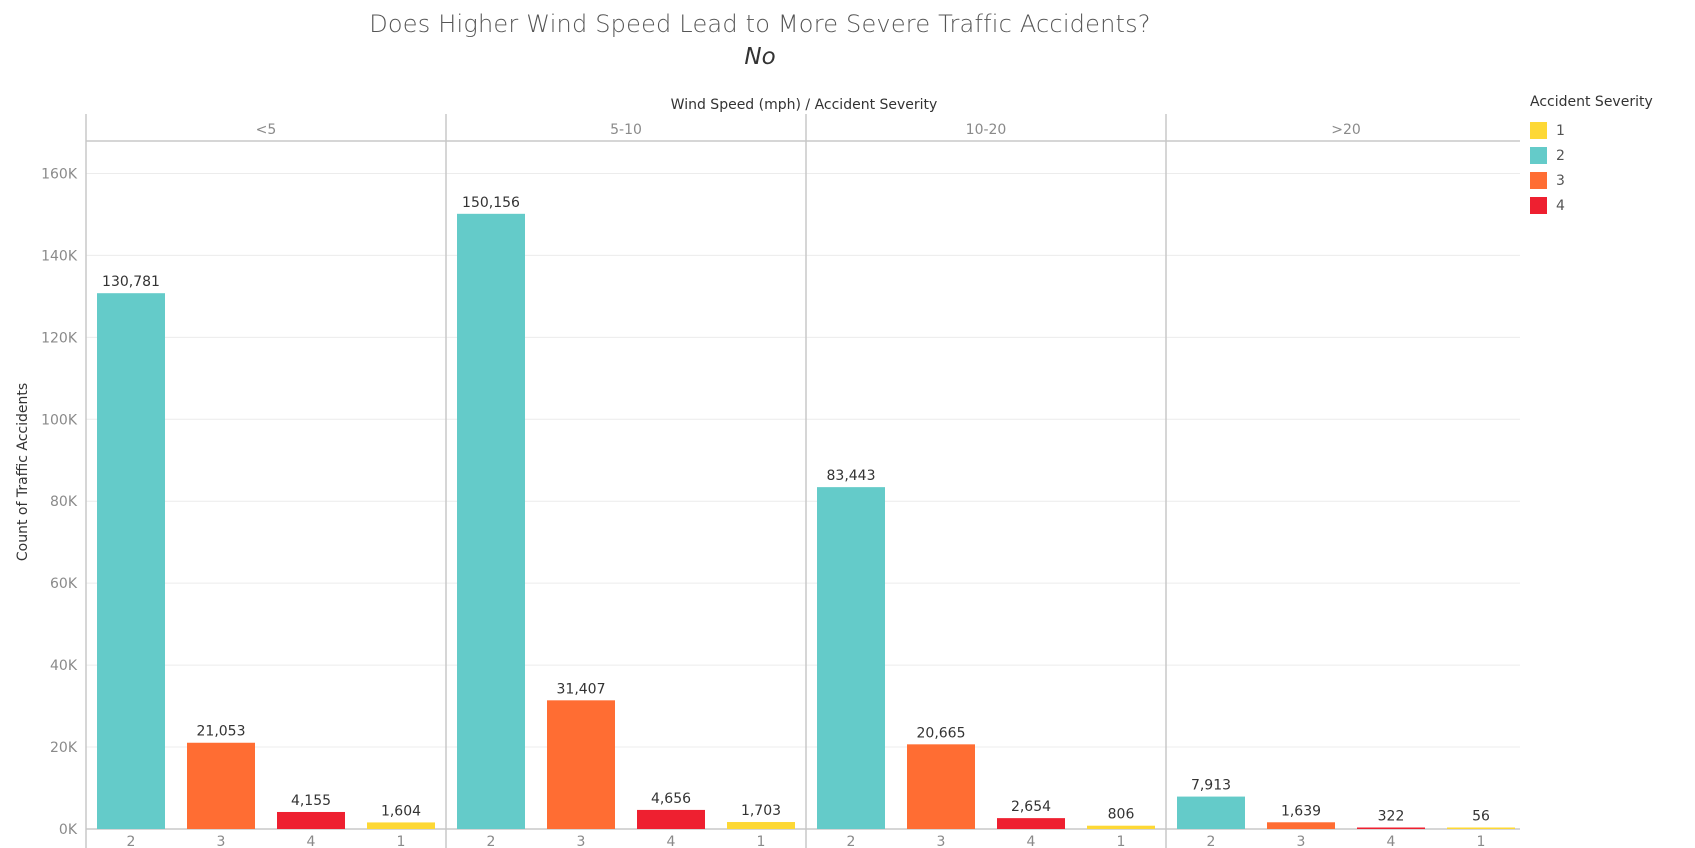 This screenshot has height=848, width=1695. I want to click on y-tick-label: 80K, so click(64, 502).